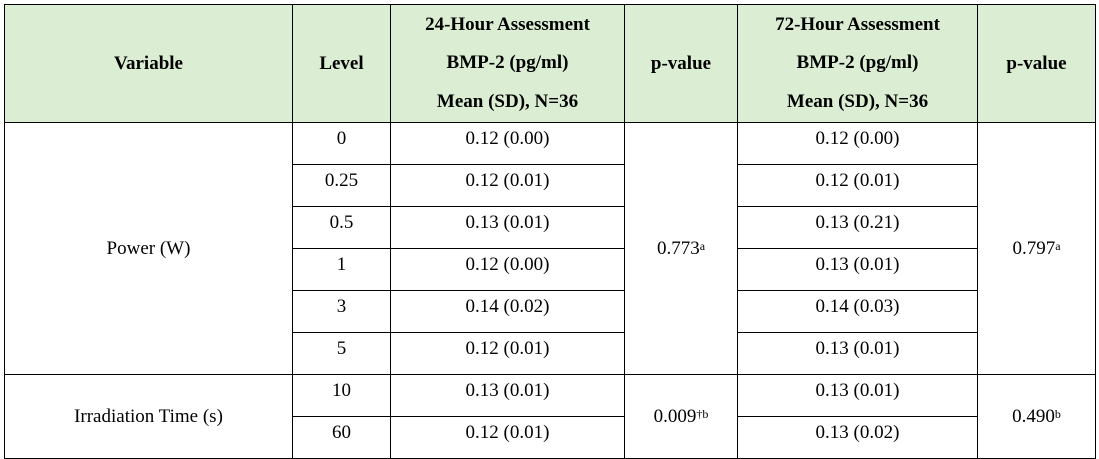 This screenshot has width=1099, height=459. I want to click on variable-power: Power (W), so click(148, 248).